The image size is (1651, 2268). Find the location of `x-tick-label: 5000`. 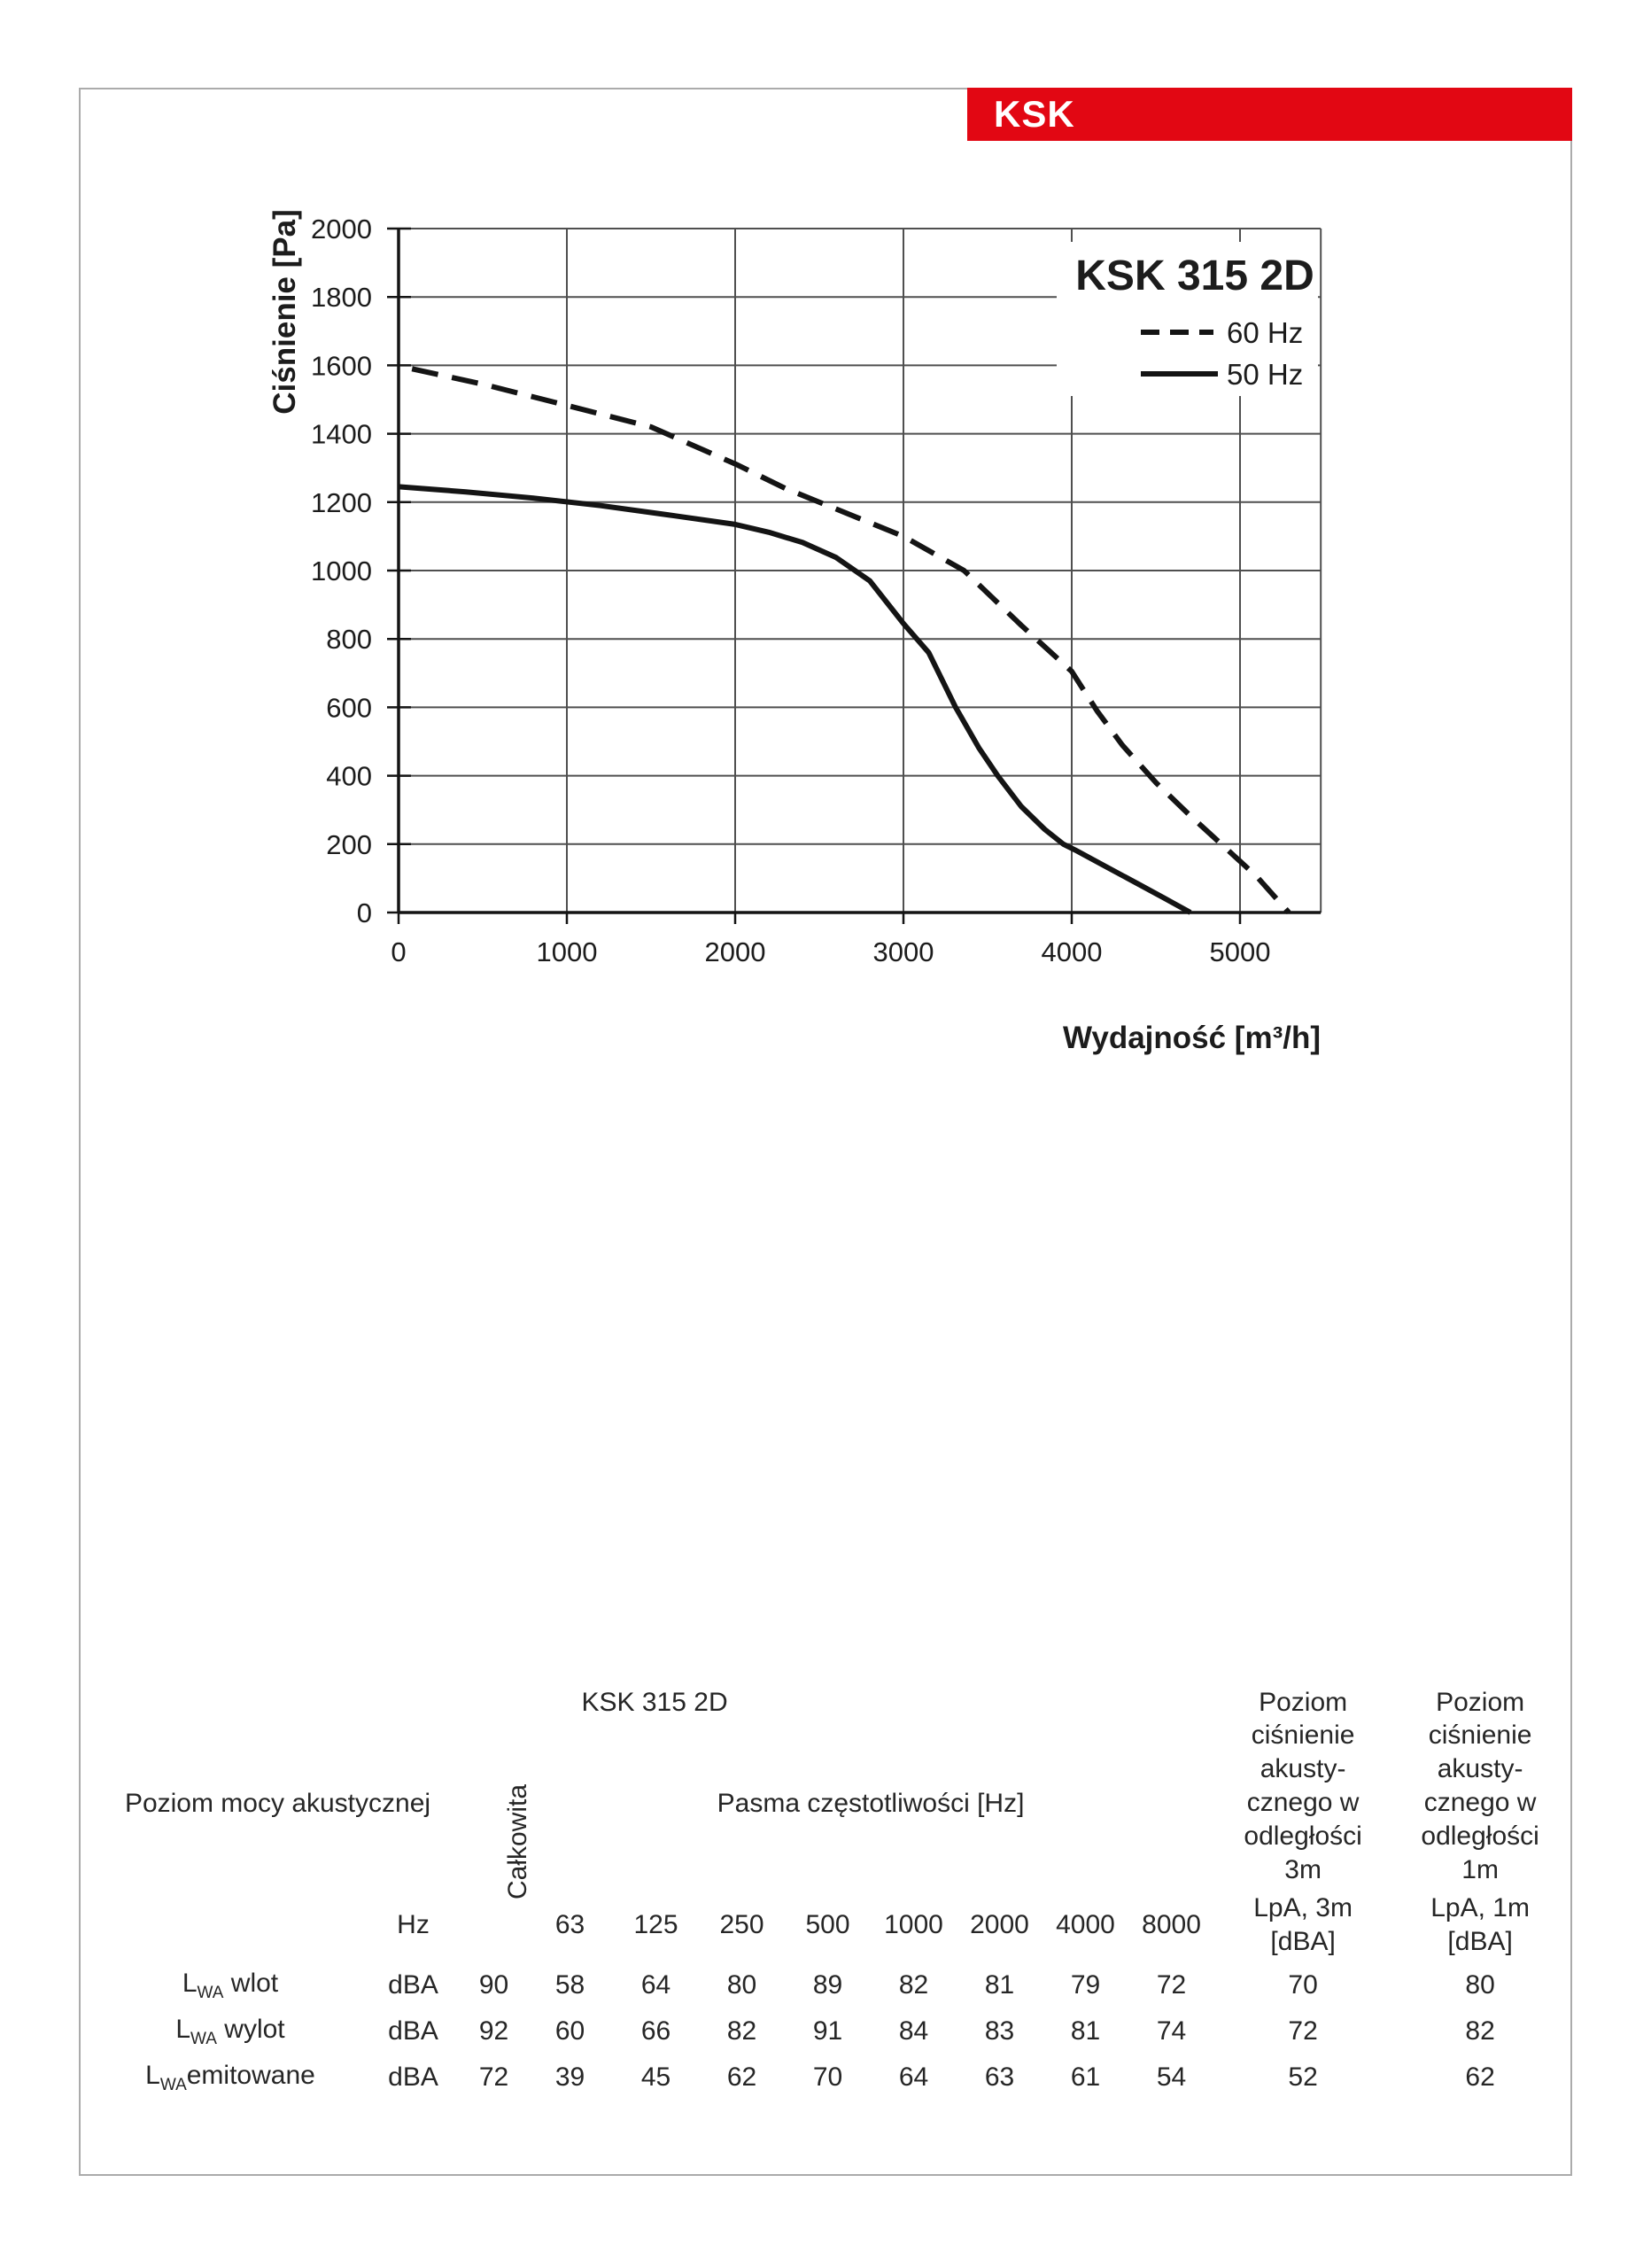

x-tick-label: 5000 is located at coordinates (1240, 951).